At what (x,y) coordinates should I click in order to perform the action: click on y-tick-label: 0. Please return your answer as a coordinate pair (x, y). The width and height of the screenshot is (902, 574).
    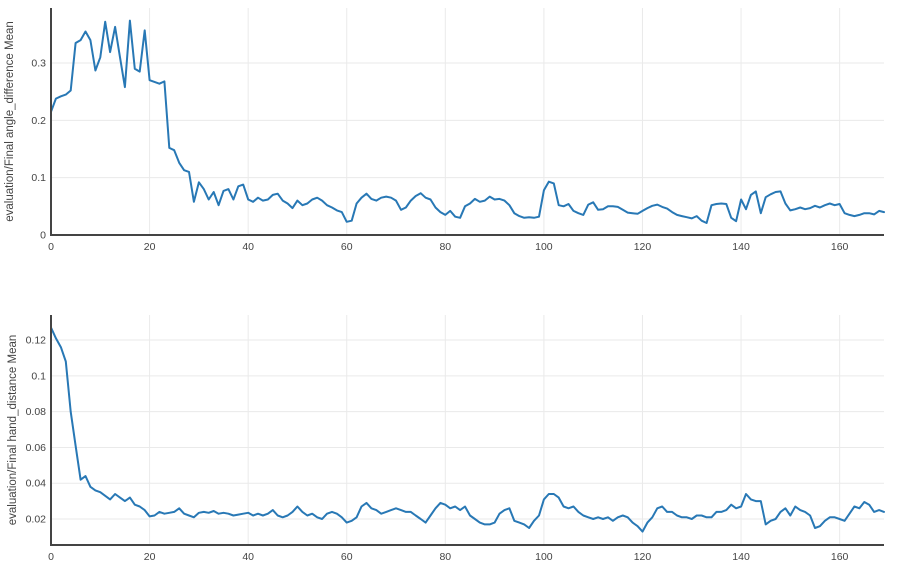
    Looking at the image, I should click on (43, 236).